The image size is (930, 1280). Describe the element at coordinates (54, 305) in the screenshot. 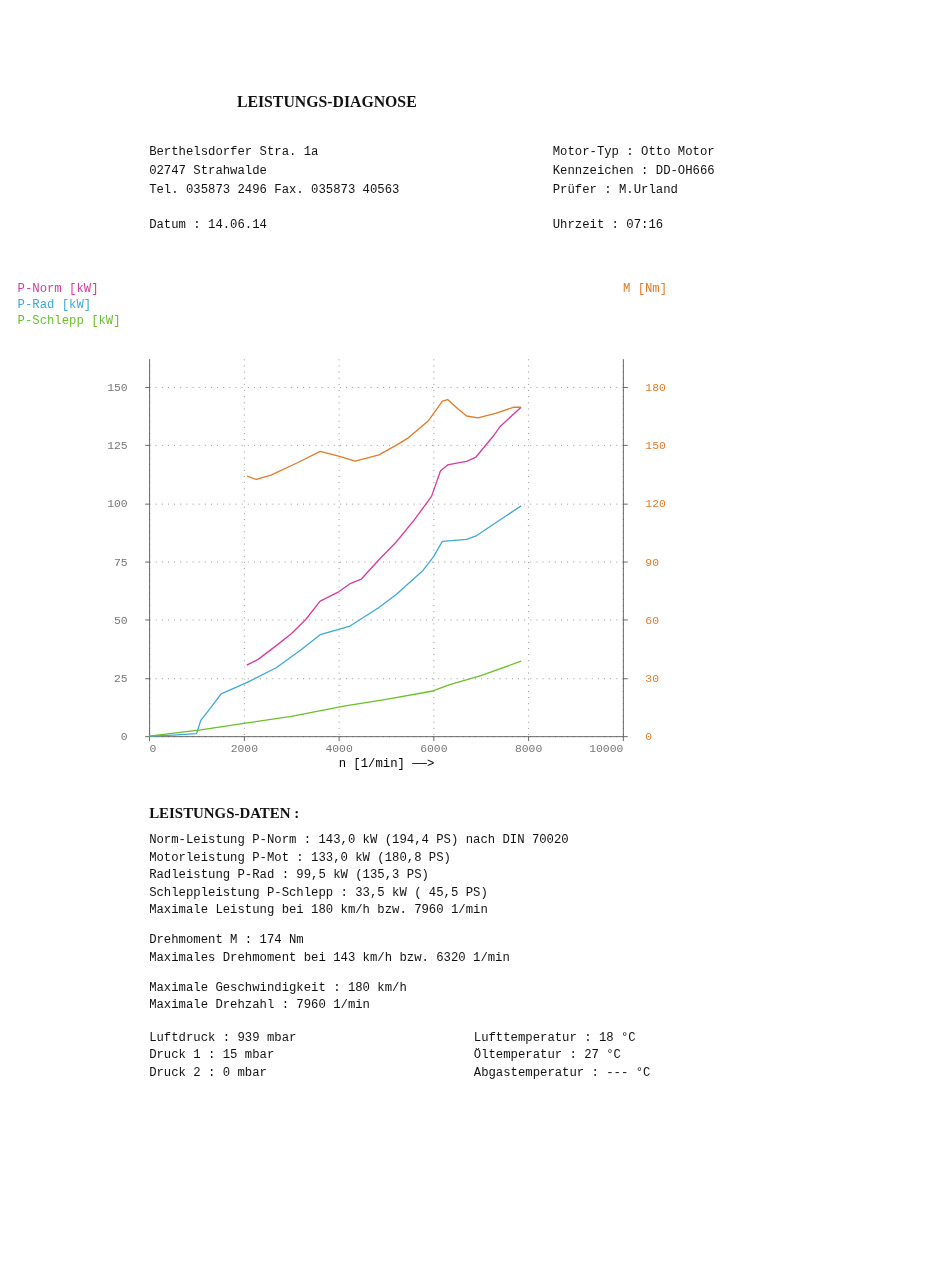

I see `text: P-Rad [kW]` at that location.